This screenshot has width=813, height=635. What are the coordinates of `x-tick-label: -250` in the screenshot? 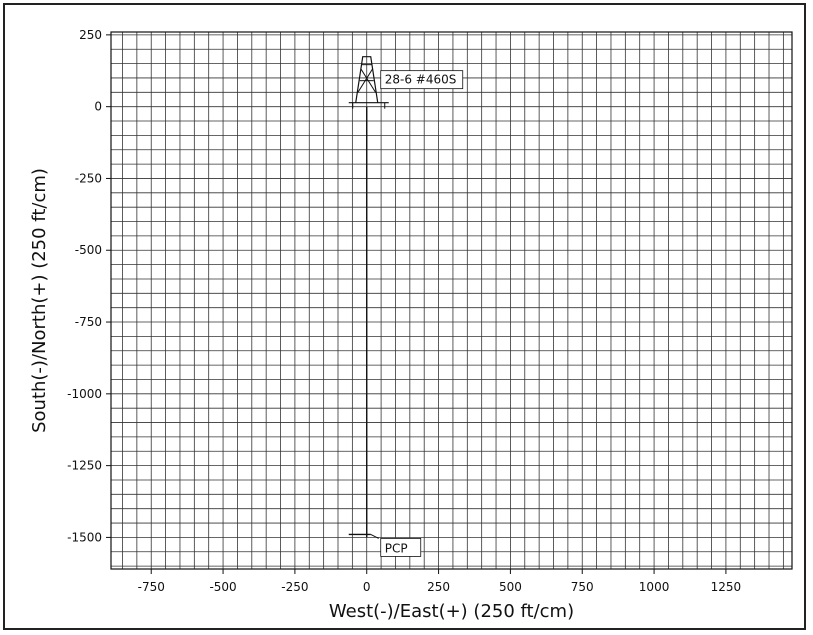 It's located at (294, 587).